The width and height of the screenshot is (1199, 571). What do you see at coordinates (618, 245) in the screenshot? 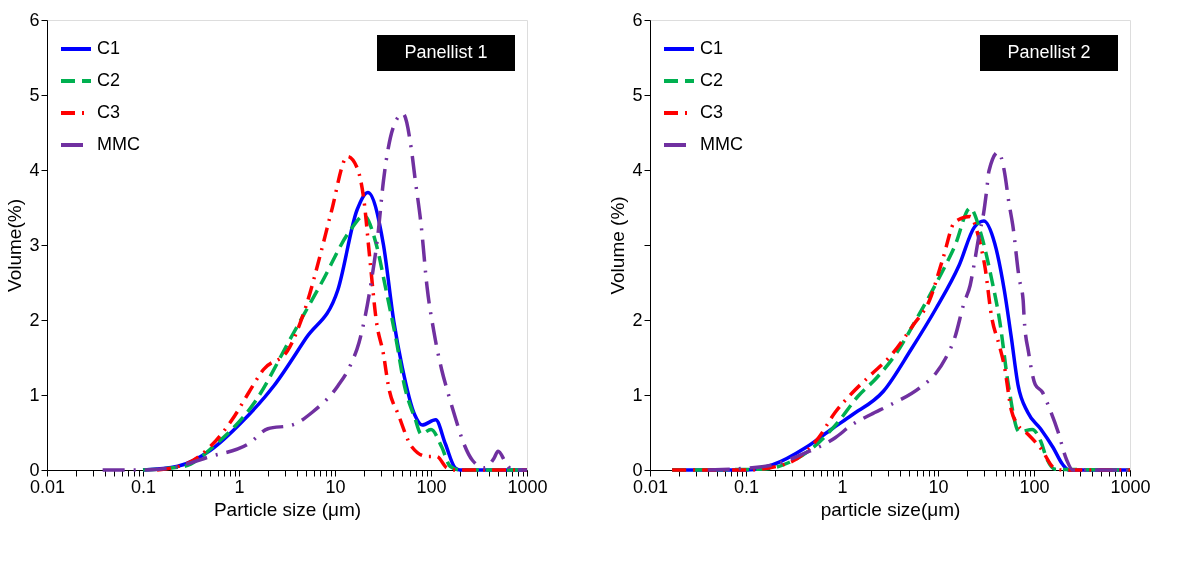
I see `y-axis-title: Volume (%)` at bounding box center [618, 245].